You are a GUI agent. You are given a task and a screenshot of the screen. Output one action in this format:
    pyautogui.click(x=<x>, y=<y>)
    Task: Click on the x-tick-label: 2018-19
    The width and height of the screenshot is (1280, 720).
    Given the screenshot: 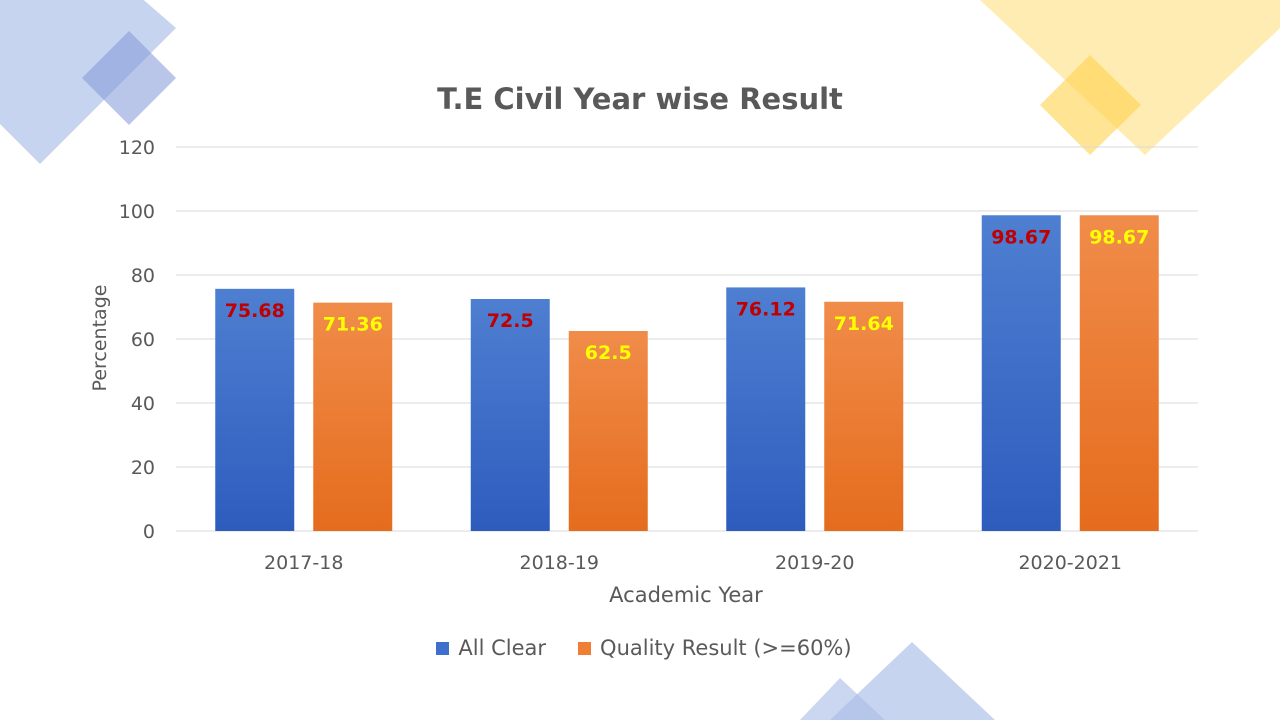 What is the action you would take?
    pyautogui.click(x=559, y=563)
    